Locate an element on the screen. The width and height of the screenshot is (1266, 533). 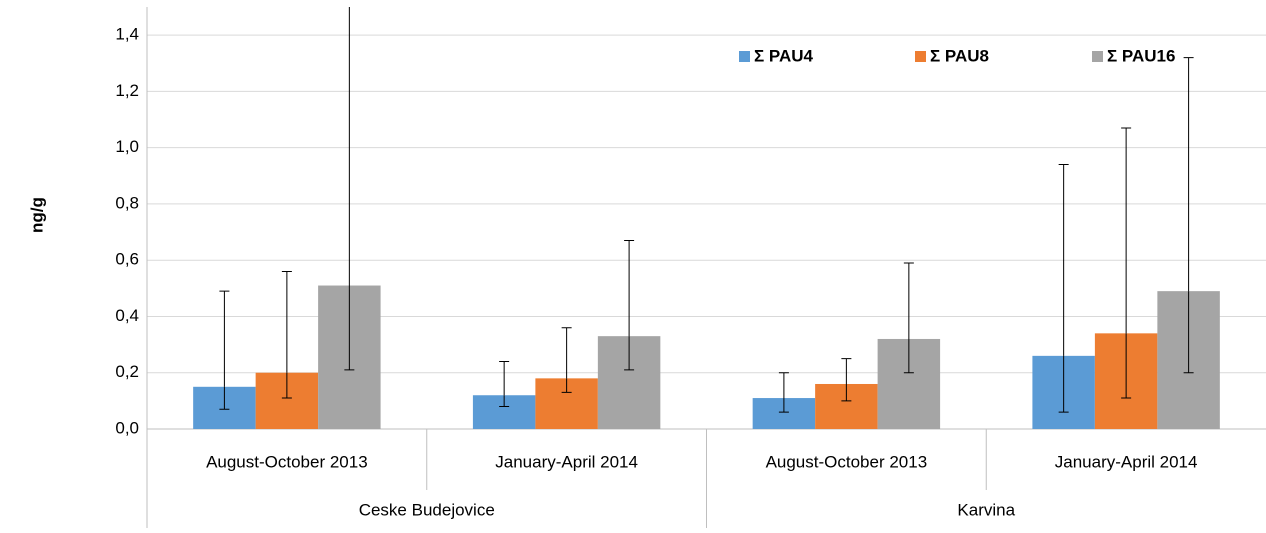
y-tick-label: 1,2 is located at coordinates (127, 90).